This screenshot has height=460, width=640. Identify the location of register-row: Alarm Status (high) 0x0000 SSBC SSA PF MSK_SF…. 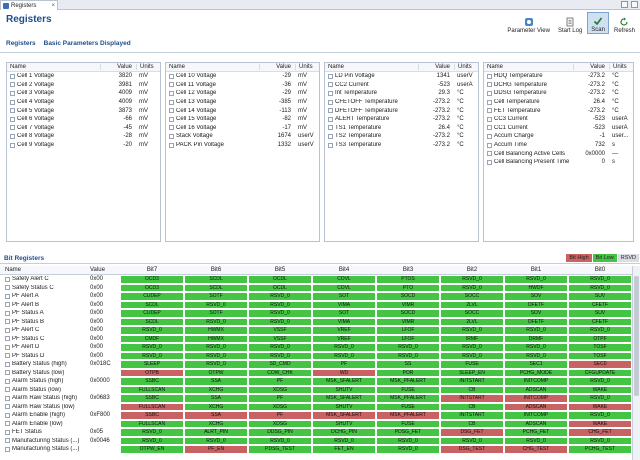
(316, 381).